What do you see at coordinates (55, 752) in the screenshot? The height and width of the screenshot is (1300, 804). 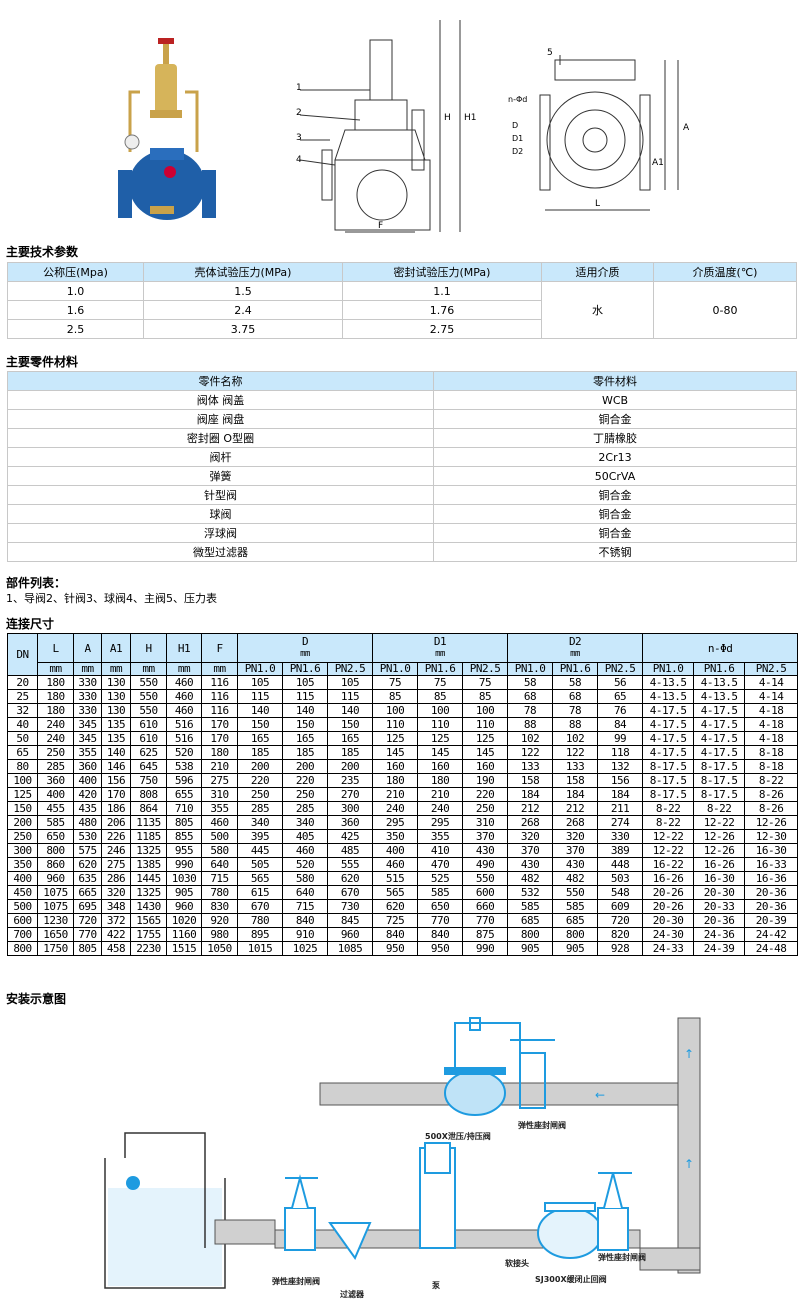 I see `cell: 250` at bounding box center [55, 752].